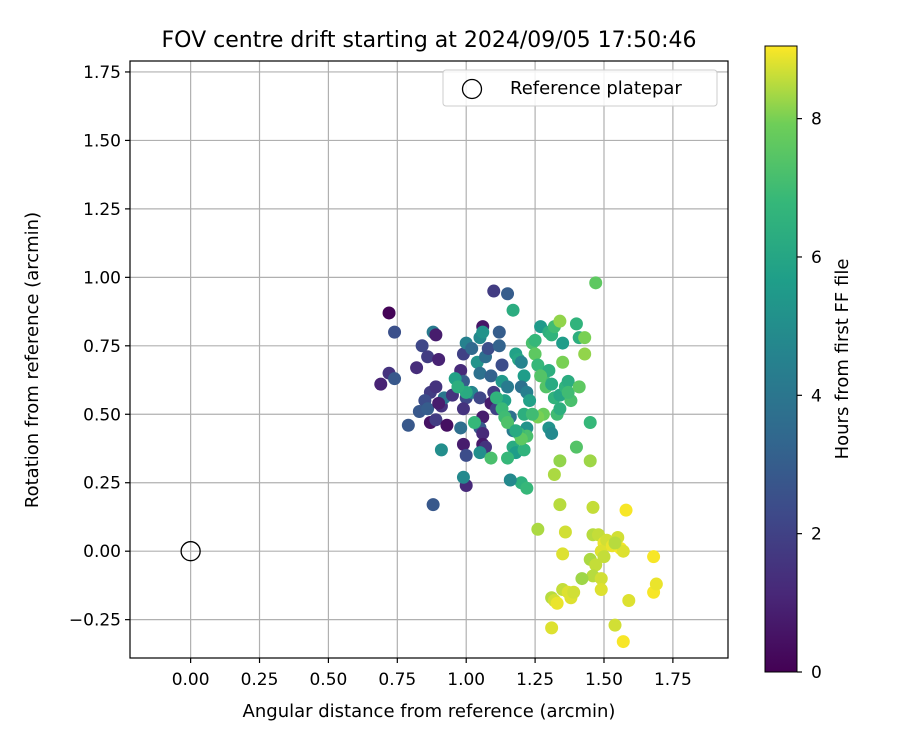 The image size is (900, 750). What do you see at coordinates (816, 396) in the screenshot?
I see `colorbar-tick-label: 4` at bounding box center [816, 396].